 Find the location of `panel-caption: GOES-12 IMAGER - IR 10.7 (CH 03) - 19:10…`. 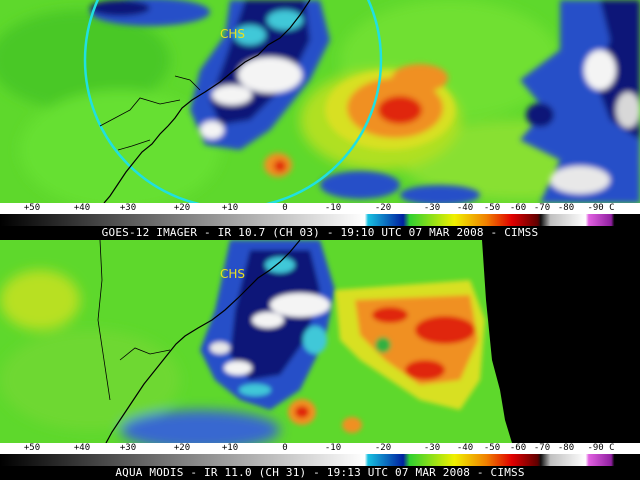

panel-caption: GOES-12 IMAGER - IR 10.7 (CH 03) - 19:10… is located at coordinates (320, 233).